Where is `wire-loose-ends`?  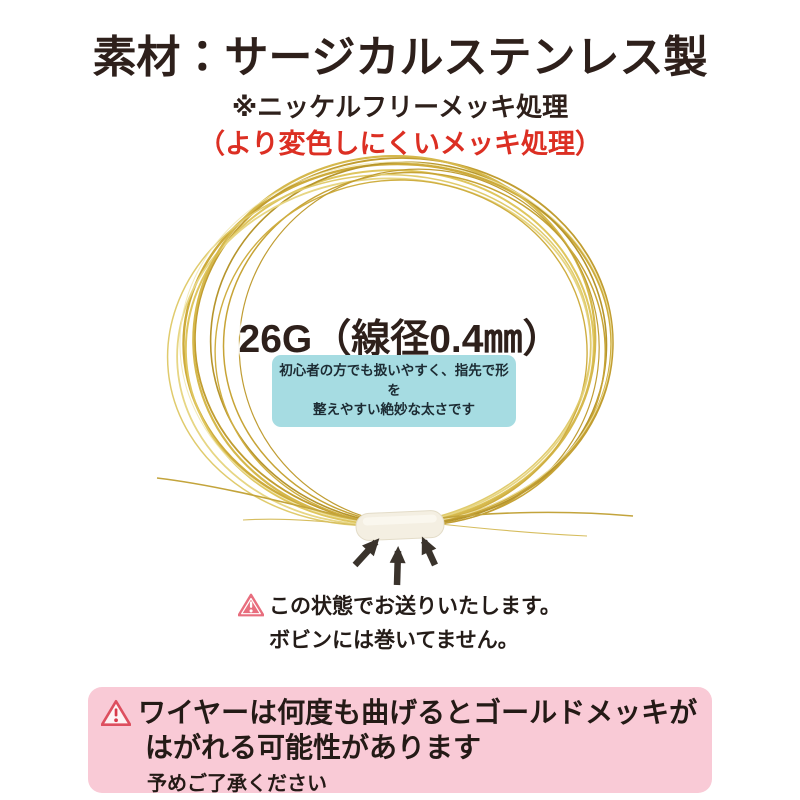
wire-loose-ends is located at coordinates (395, 507).